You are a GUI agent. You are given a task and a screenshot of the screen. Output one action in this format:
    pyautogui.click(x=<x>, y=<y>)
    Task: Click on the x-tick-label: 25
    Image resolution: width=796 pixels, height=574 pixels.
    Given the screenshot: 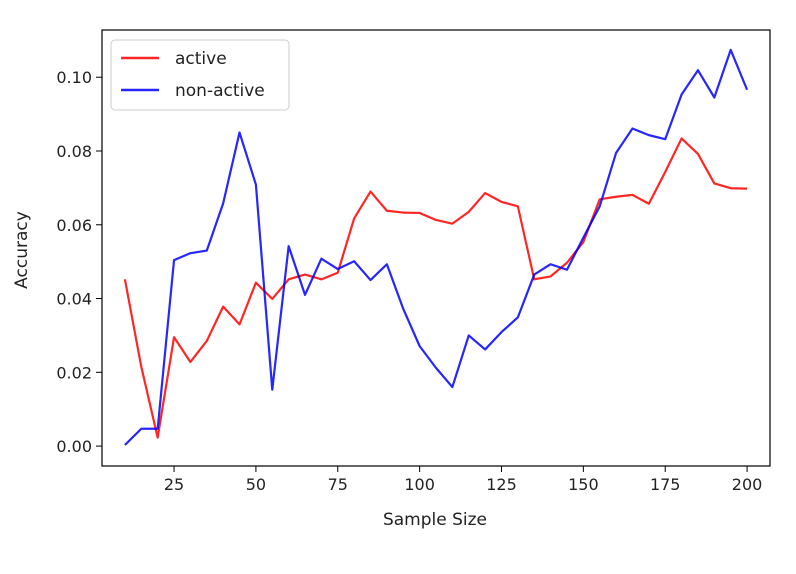 What is the action you would take?
    pyautogui.click(x=174, y=484)
    